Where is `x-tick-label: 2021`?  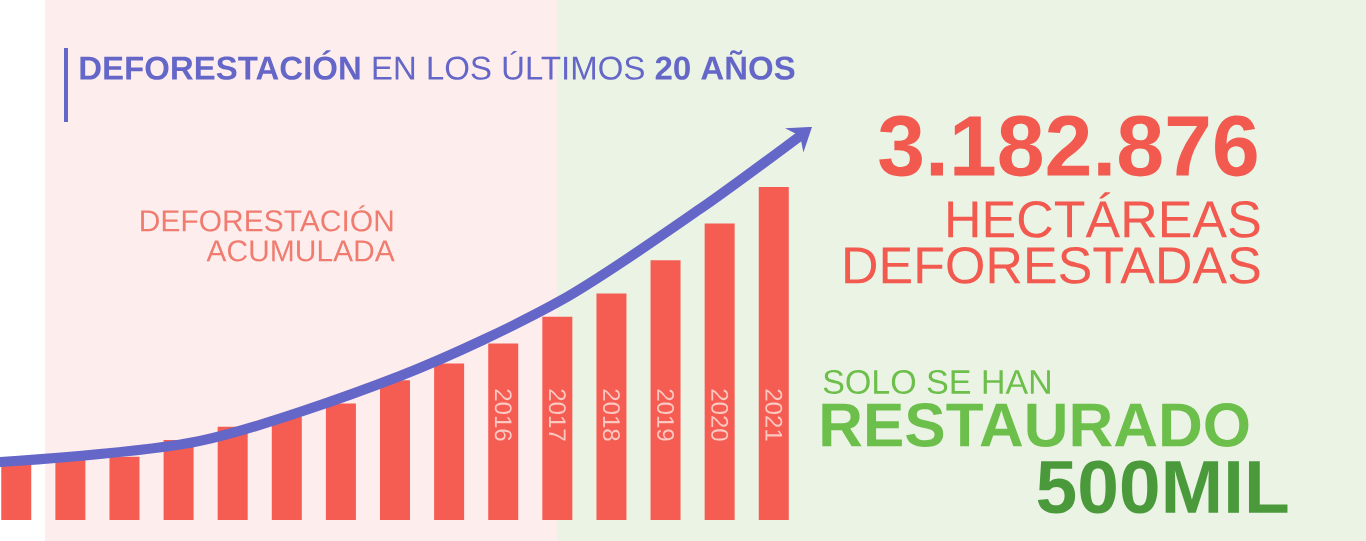
x-tick-label: 2021 is located at coordinates (774, 415).